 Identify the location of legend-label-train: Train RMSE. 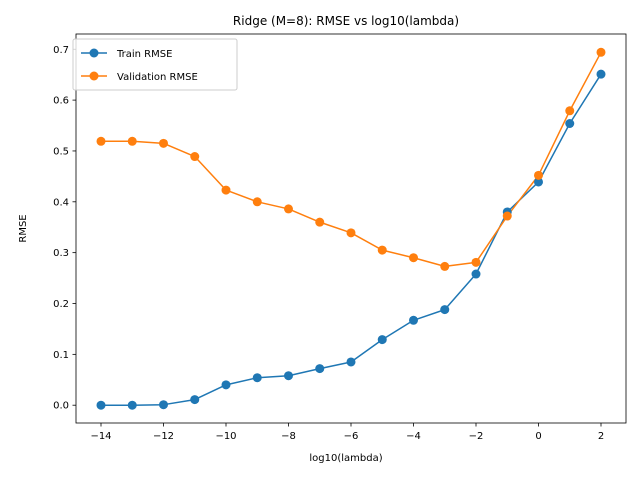
(144, 54).